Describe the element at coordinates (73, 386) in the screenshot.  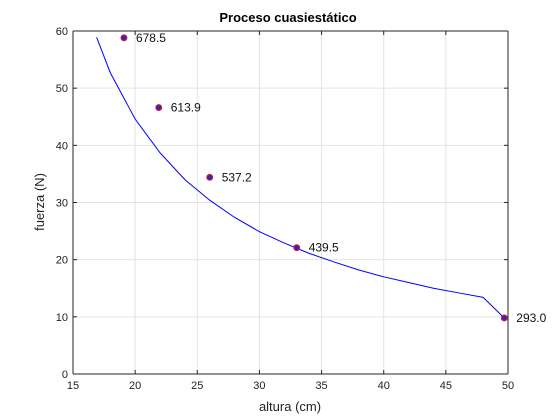
I see `x-tick-label: 15` at that location.